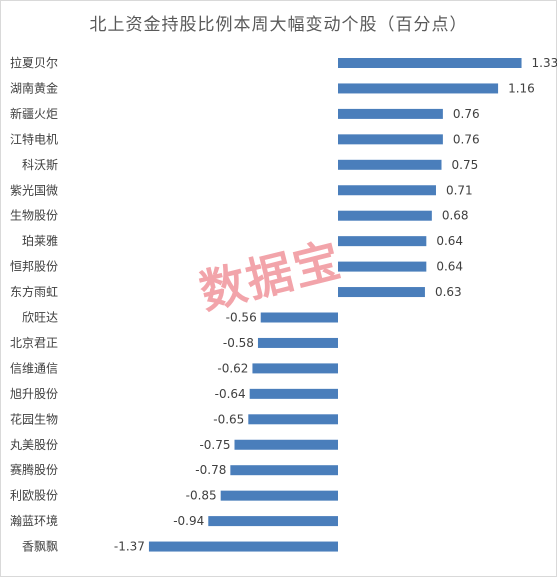 Image resolution: width=557 pixels, height=577 pixels. What do you see at coordinates (210, 470) in the screenshot?
I see `value-label: -0.78` at bounding box center [210, 470].